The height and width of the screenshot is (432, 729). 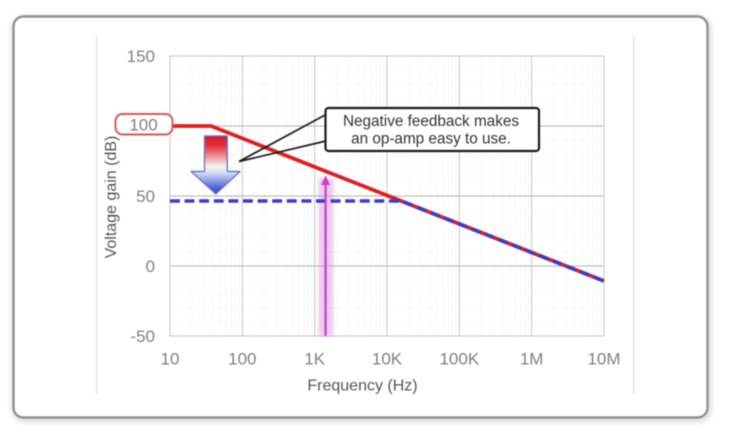 What do you see at coordinates (150, 266) in the screenshot?
I see `svg-text: 0` at bounding box center [150, 266].